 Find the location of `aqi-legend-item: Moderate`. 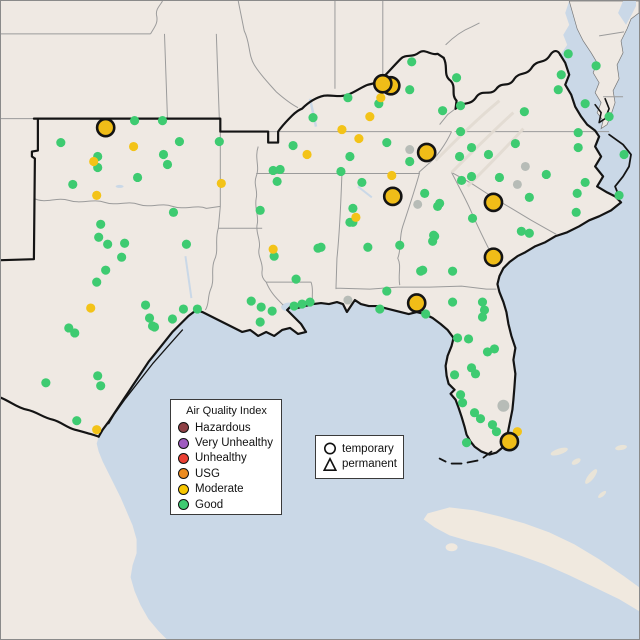

aqi-legend-item: Moderate is located at coordinates (226, 489).